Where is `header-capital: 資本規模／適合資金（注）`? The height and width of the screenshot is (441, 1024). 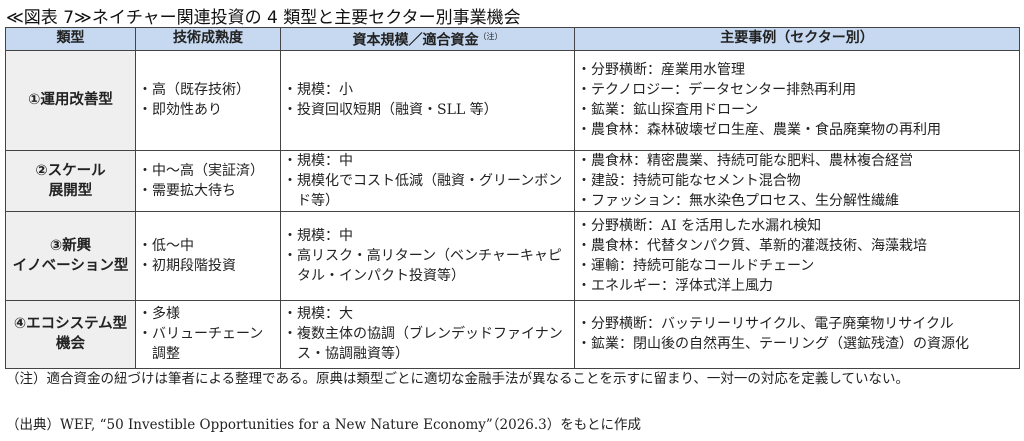
header-capital: 資本規模／適合資金（注） is located at coordinates (427, 39).